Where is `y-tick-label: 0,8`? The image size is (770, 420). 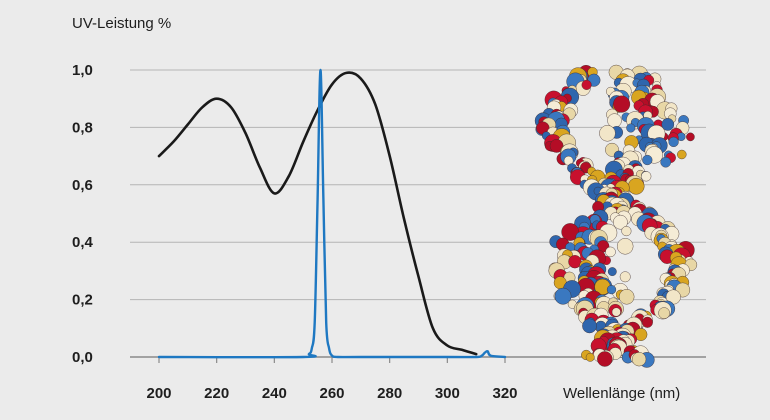
y-tick-label: 0,8 is located at coordinates (82, 127).